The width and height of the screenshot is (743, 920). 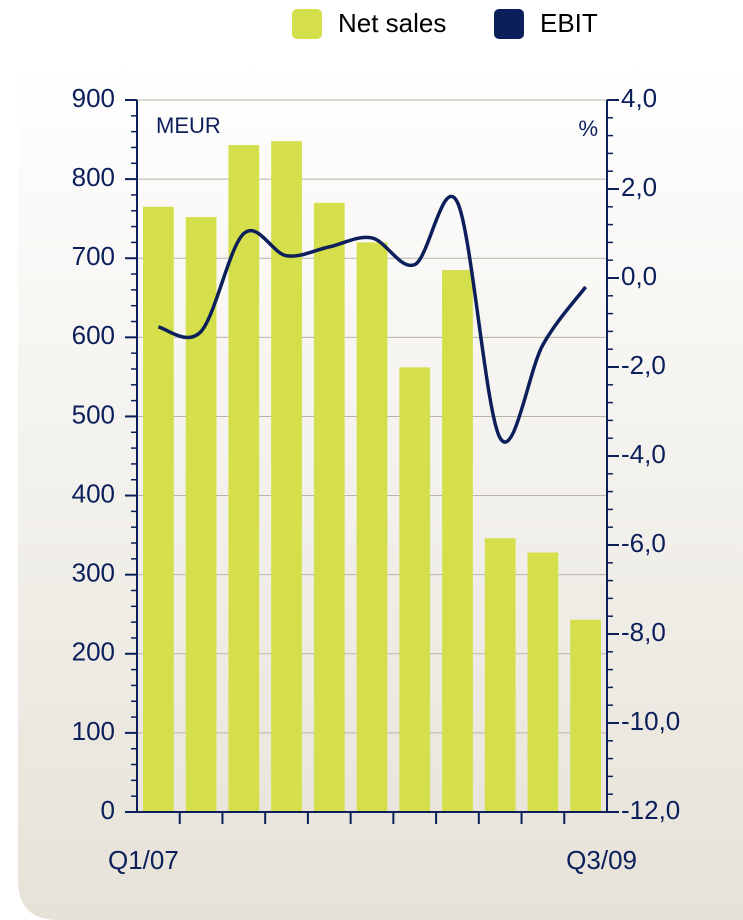 What do you see at coordinates (650, 810) in the screenshot?
I see `y2-tick-label: -12,0` at bounding box center [650, 810].